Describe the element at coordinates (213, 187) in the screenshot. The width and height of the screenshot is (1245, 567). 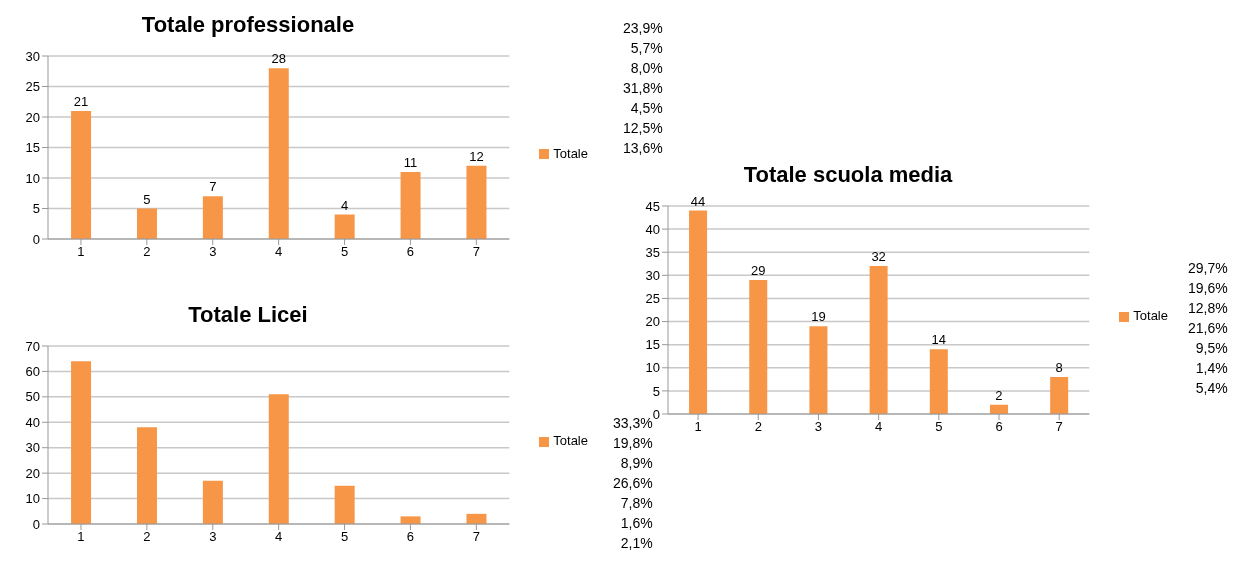
I see `data-label: 7` at that location.